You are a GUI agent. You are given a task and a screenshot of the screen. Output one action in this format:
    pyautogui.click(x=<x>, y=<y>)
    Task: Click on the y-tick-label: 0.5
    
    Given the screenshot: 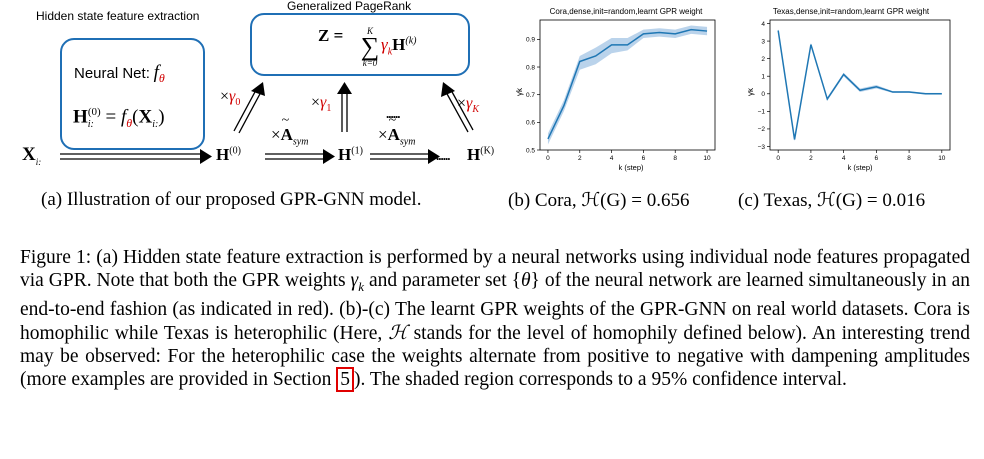 What is the action you would take?
    pyautogui.click(x=530, y=150)
    